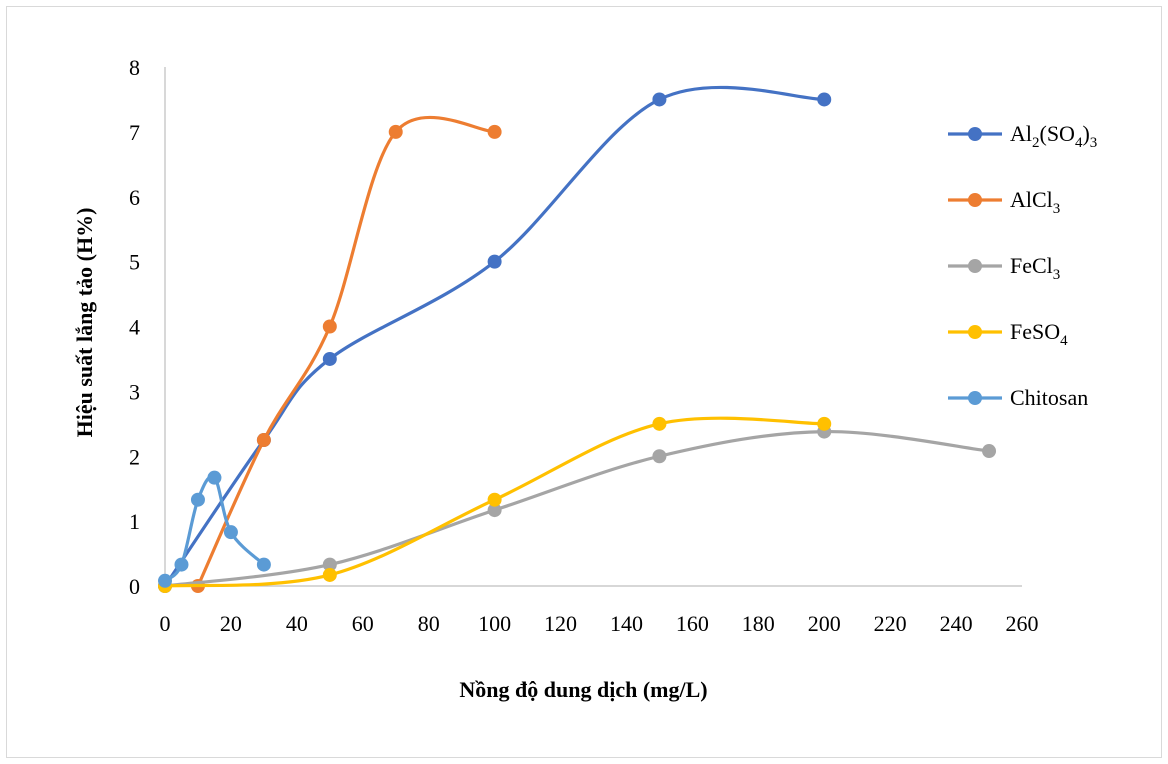  What do you see at coordinates (231, 623) in the screenshot?
I see `x-tick-label: 20` at bounding box center [231, 623].